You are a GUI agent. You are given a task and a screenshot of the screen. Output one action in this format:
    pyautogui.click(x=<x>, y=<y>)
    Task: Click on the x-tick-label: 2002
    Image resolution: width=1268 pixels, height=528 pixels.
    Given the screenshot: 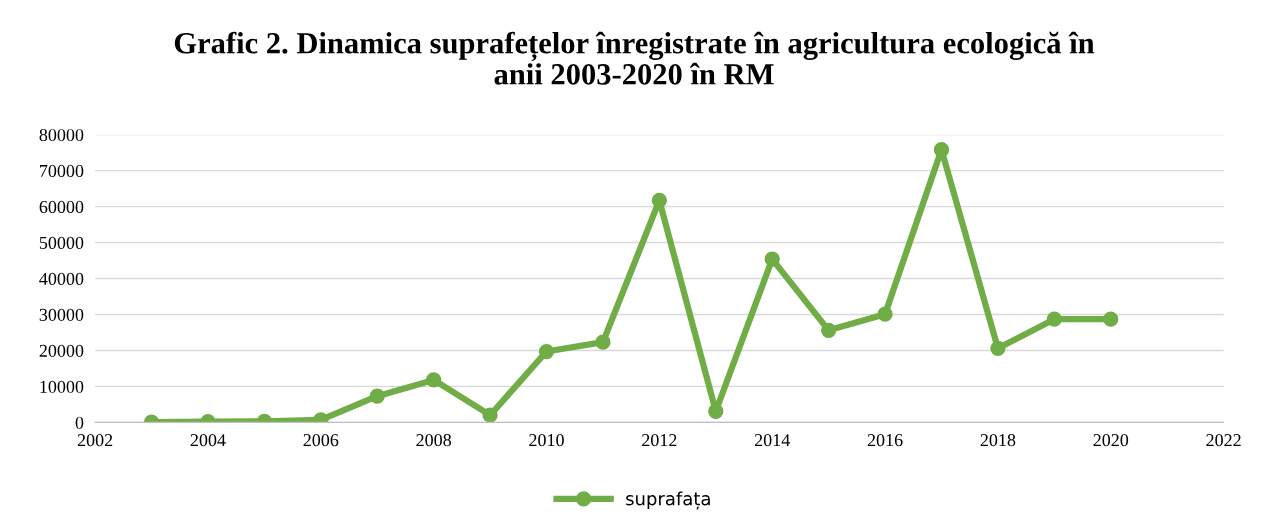 What is the action you would take?
    pyautogui.click(x=95, y=440)
    